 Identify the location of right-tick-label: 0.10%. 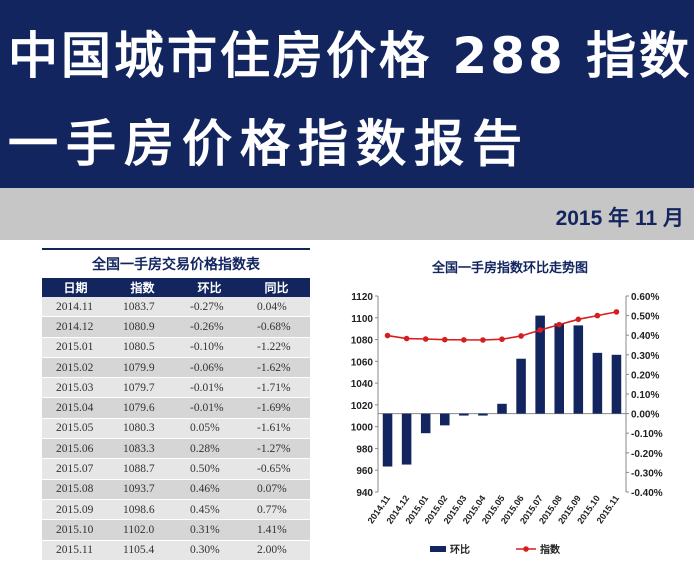
(645, 395).